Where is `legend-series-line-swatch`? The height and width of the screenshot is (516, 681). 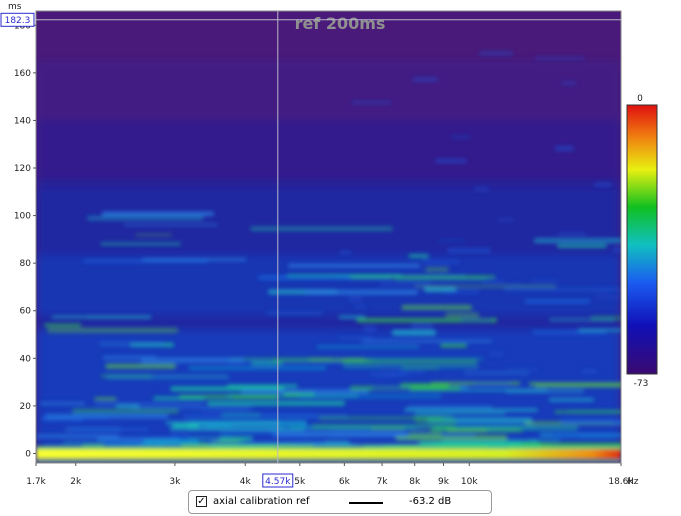
legend-series-line-swatch is located at coordinates (366, 503).